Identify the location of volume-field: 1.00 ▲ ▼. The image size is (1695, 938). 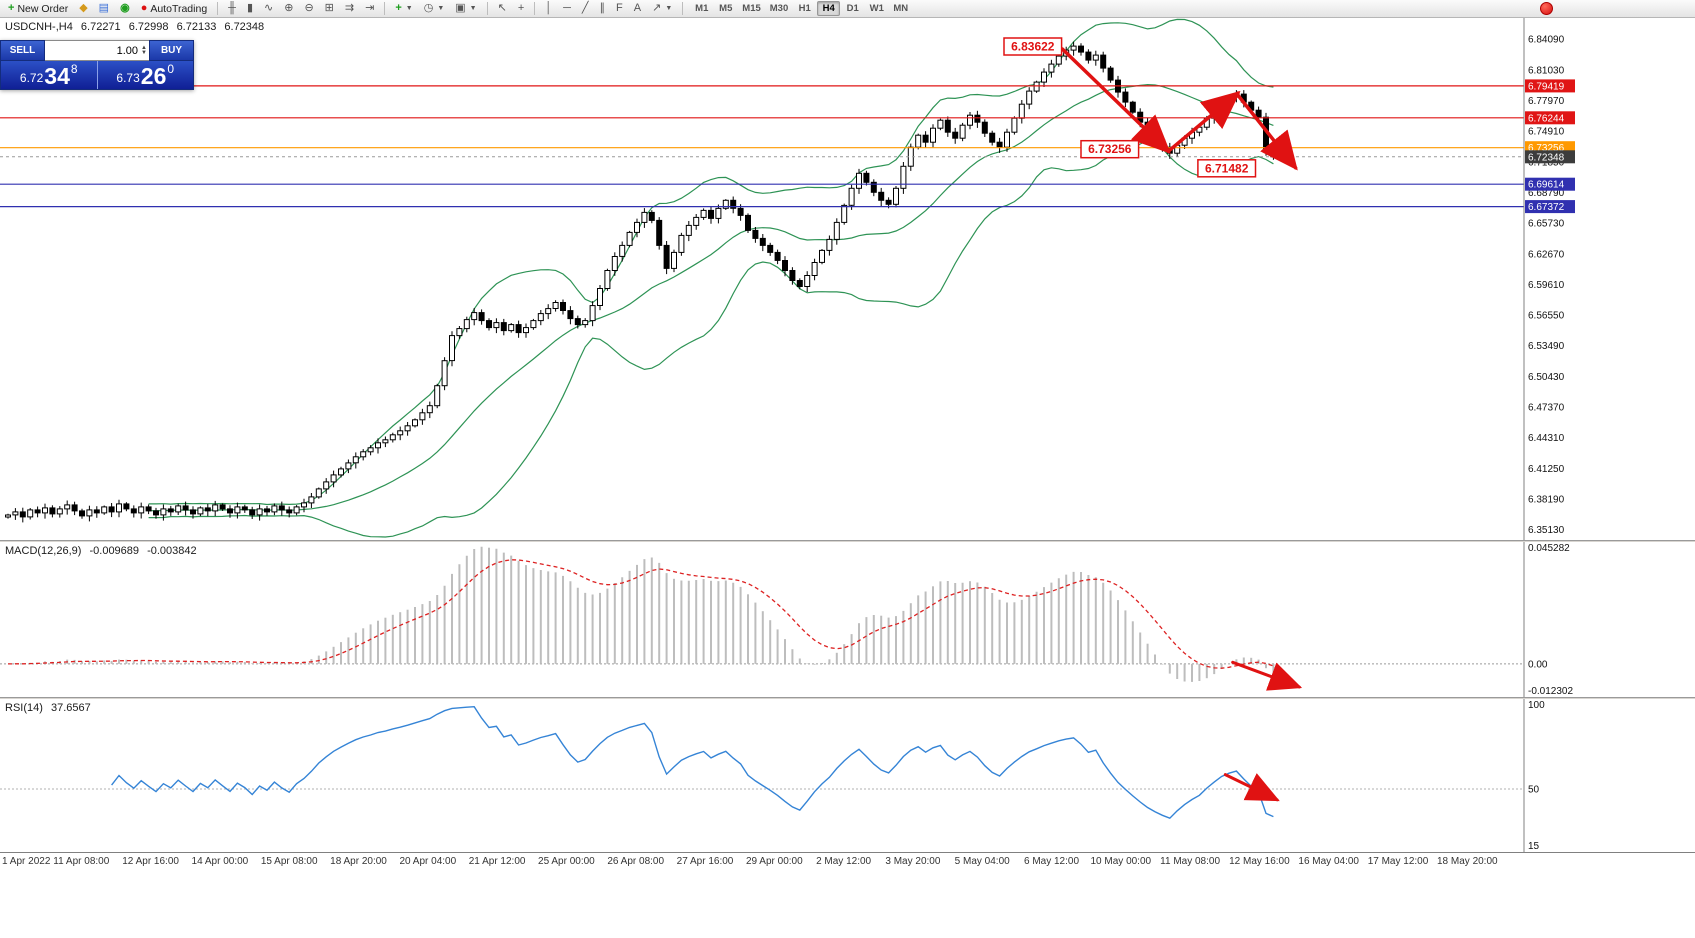
(97, 50).